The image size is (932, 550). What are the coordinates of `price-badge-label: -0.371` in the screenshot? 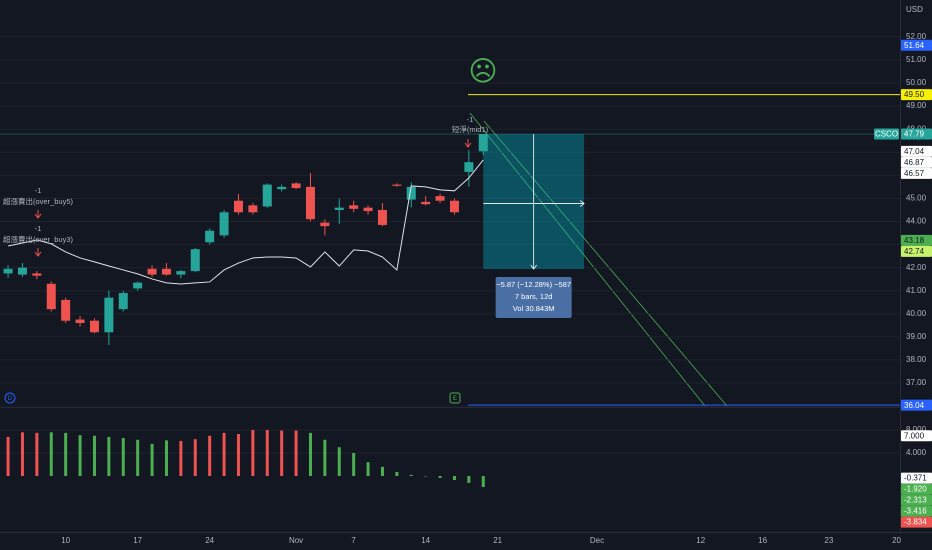 It's located at (915, 478).